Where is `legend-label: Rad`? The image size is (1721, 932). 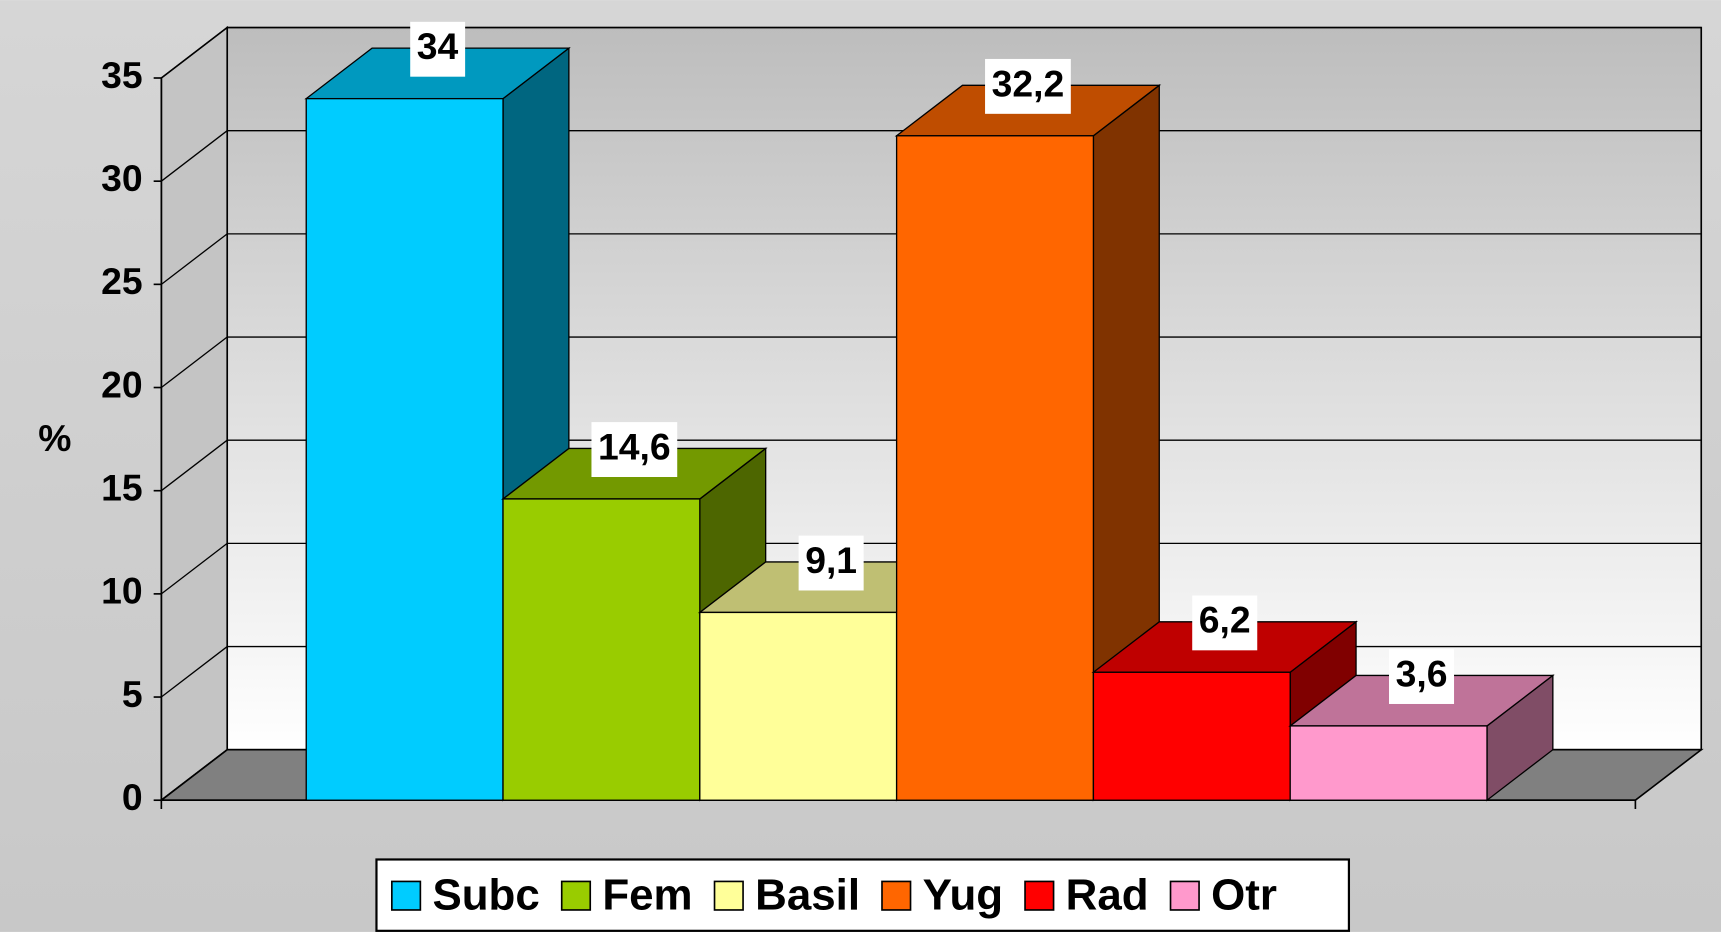
legend-label: Rad is located at coordinates (1107, 894).